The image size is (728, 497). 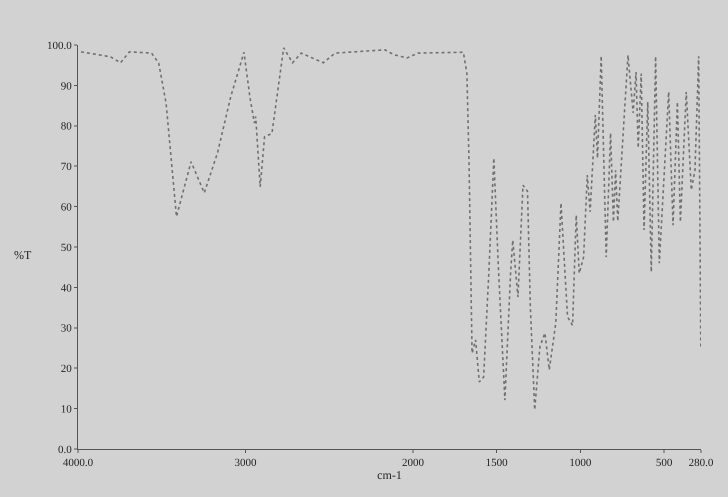 What do you see at coordinates (664, 463) in the screenshot?
I see `x-tick-label: 500` at bounding box center [664, 463].